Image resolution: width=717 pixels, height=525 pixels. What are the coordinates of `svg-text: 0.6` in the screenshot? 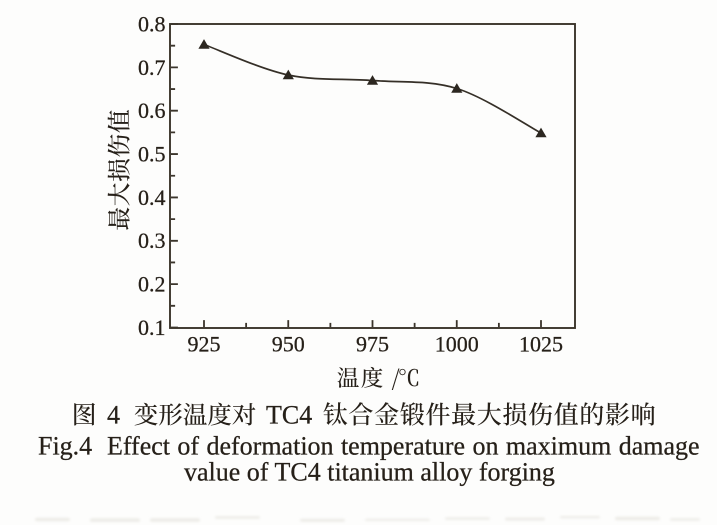 It's located at (152, 110).